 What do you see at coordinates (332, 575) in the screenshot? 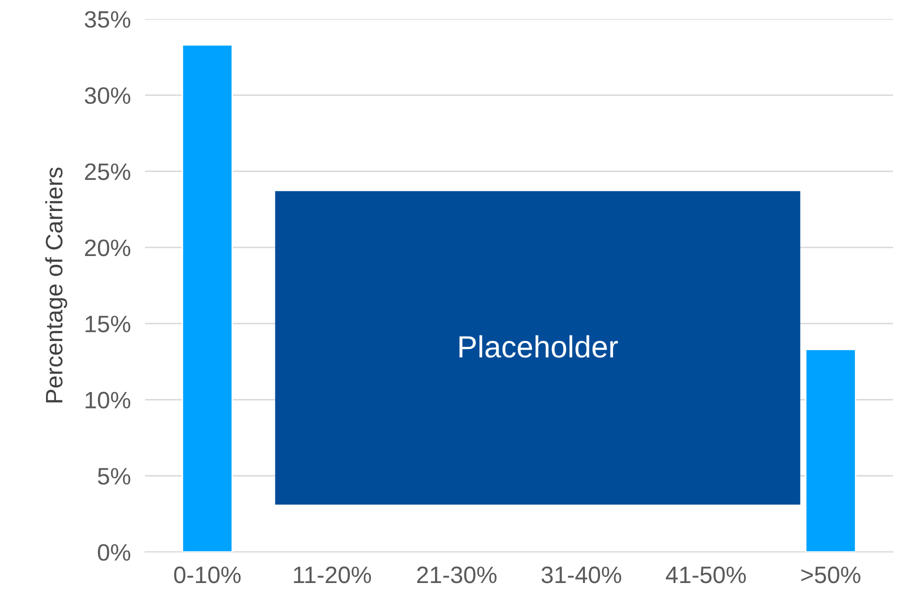
I see `x-tick-label: 11-20%` at bounding box center [332, 575].